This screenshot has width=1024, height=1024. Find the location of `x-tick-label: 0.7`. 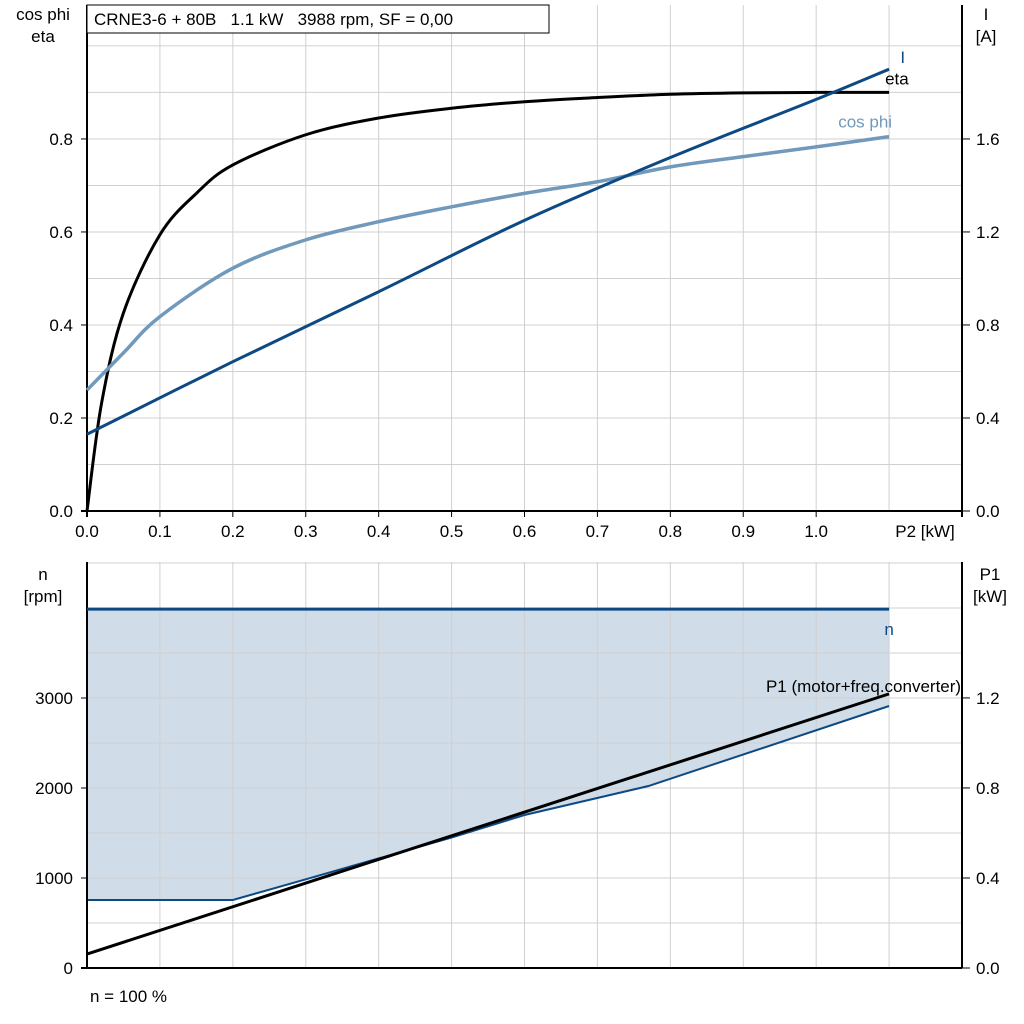

x-tick-label: 0.7 is located at coordinates (598, 531).